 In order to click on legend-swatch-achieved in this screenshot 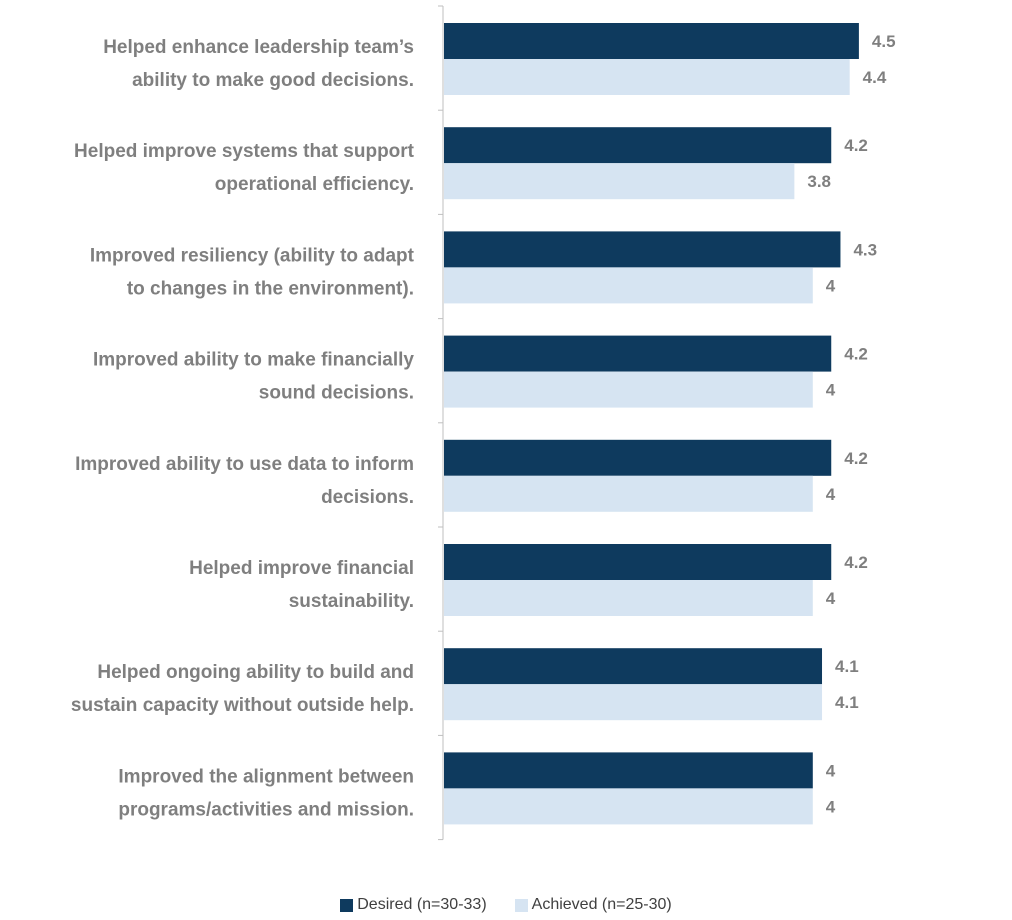, I will do `click(521, 905)`.